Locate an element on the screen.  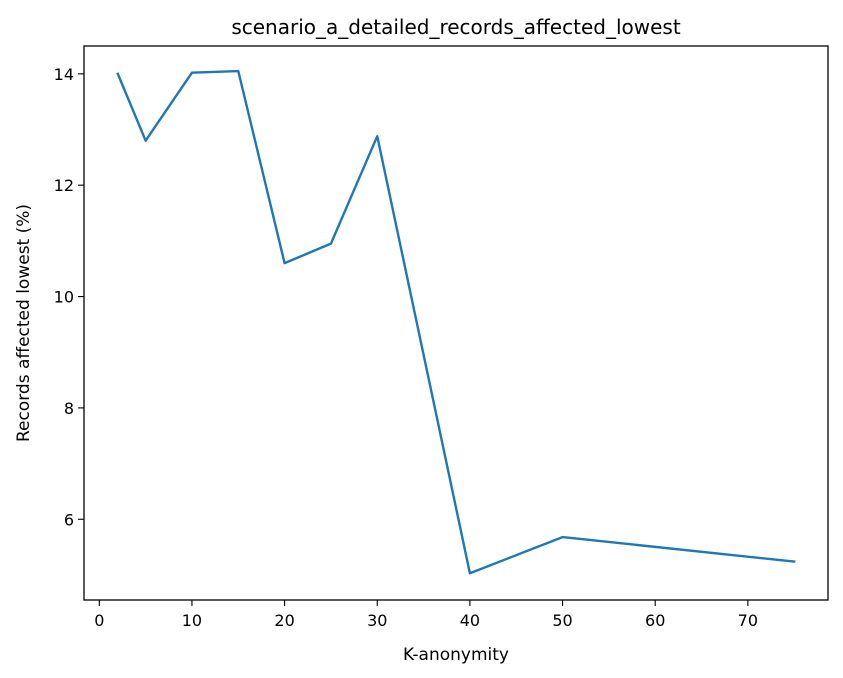
y-tick-label: 6 is located at coordinates (69, 519).